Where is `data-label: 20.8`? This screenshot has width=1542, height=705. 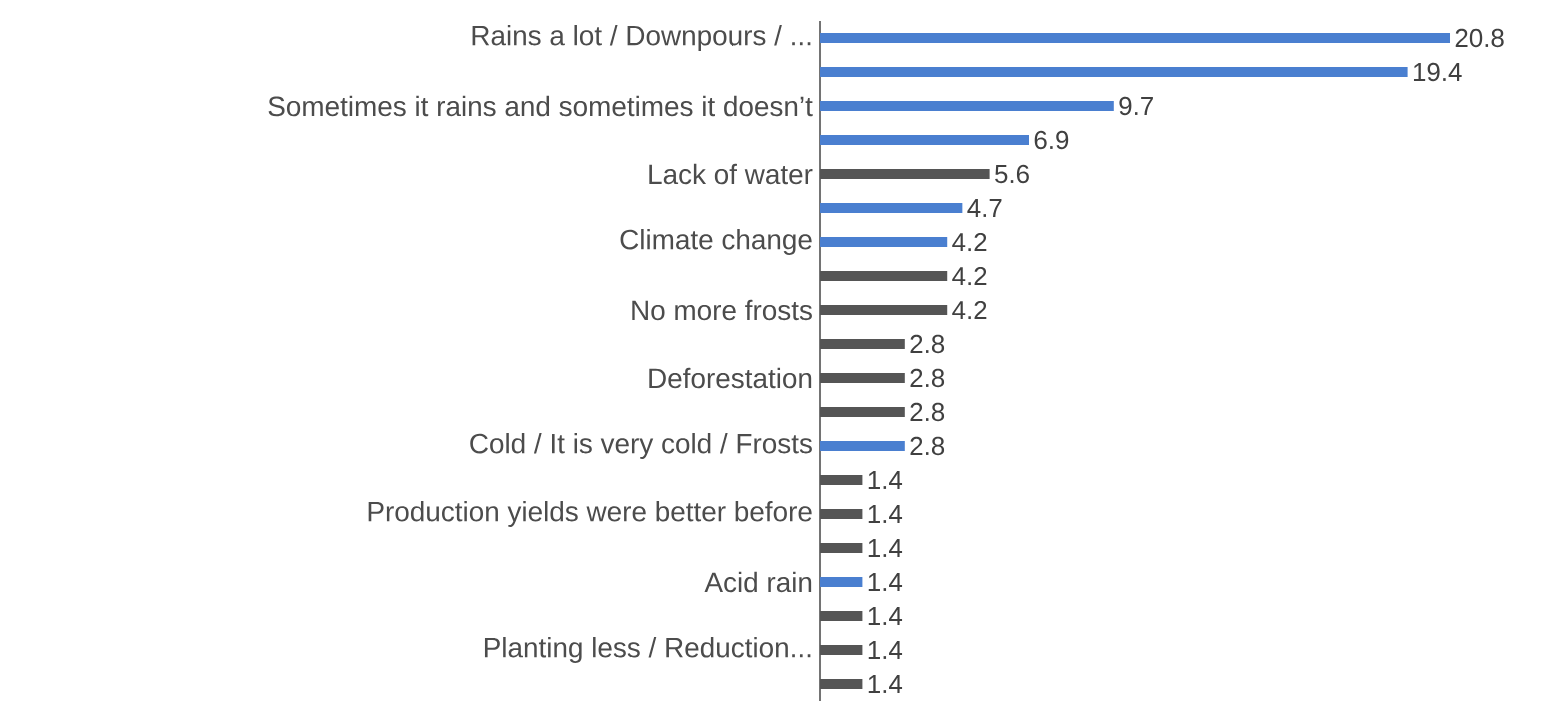 data-label: 20.8 is located at coordinates (1479, 38).